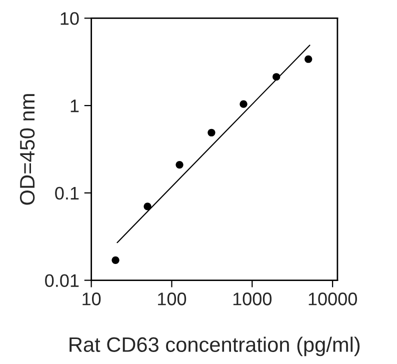  I want to click on y-tick-label: 1, so click(74, 106).